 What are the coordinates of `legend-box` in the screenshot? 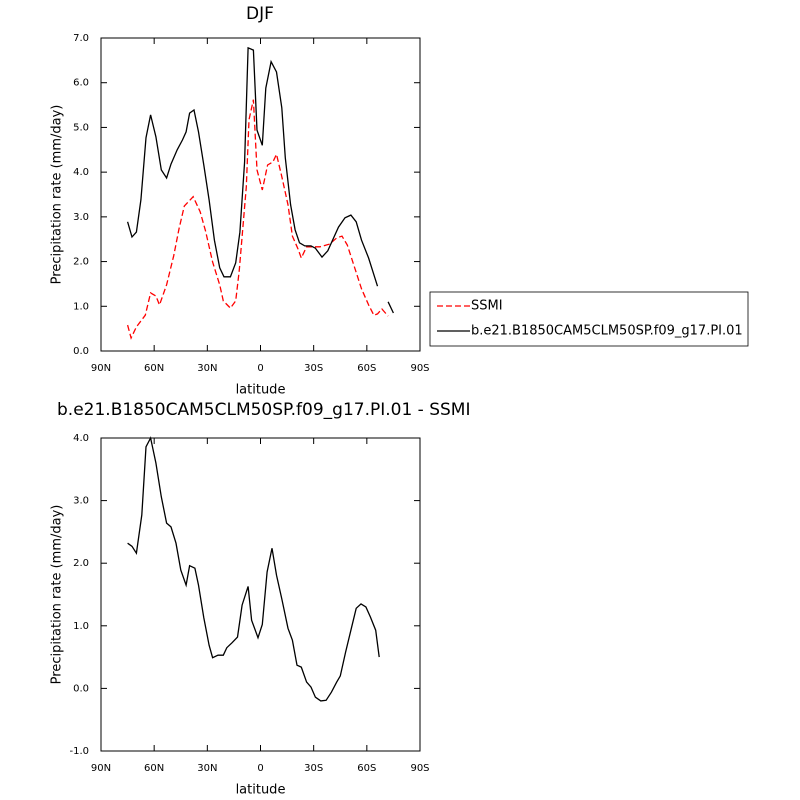 It's located at (589, 319).